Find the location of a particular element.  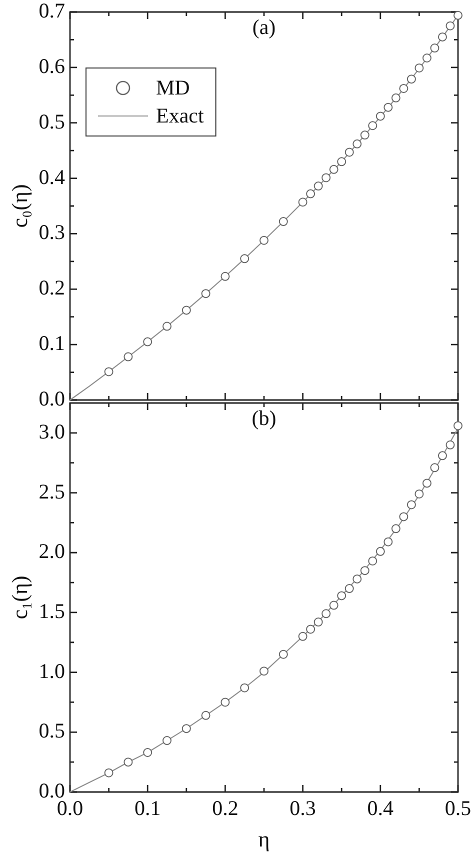

y-tick-label: 2.5 is located at coordinates (51, 491).